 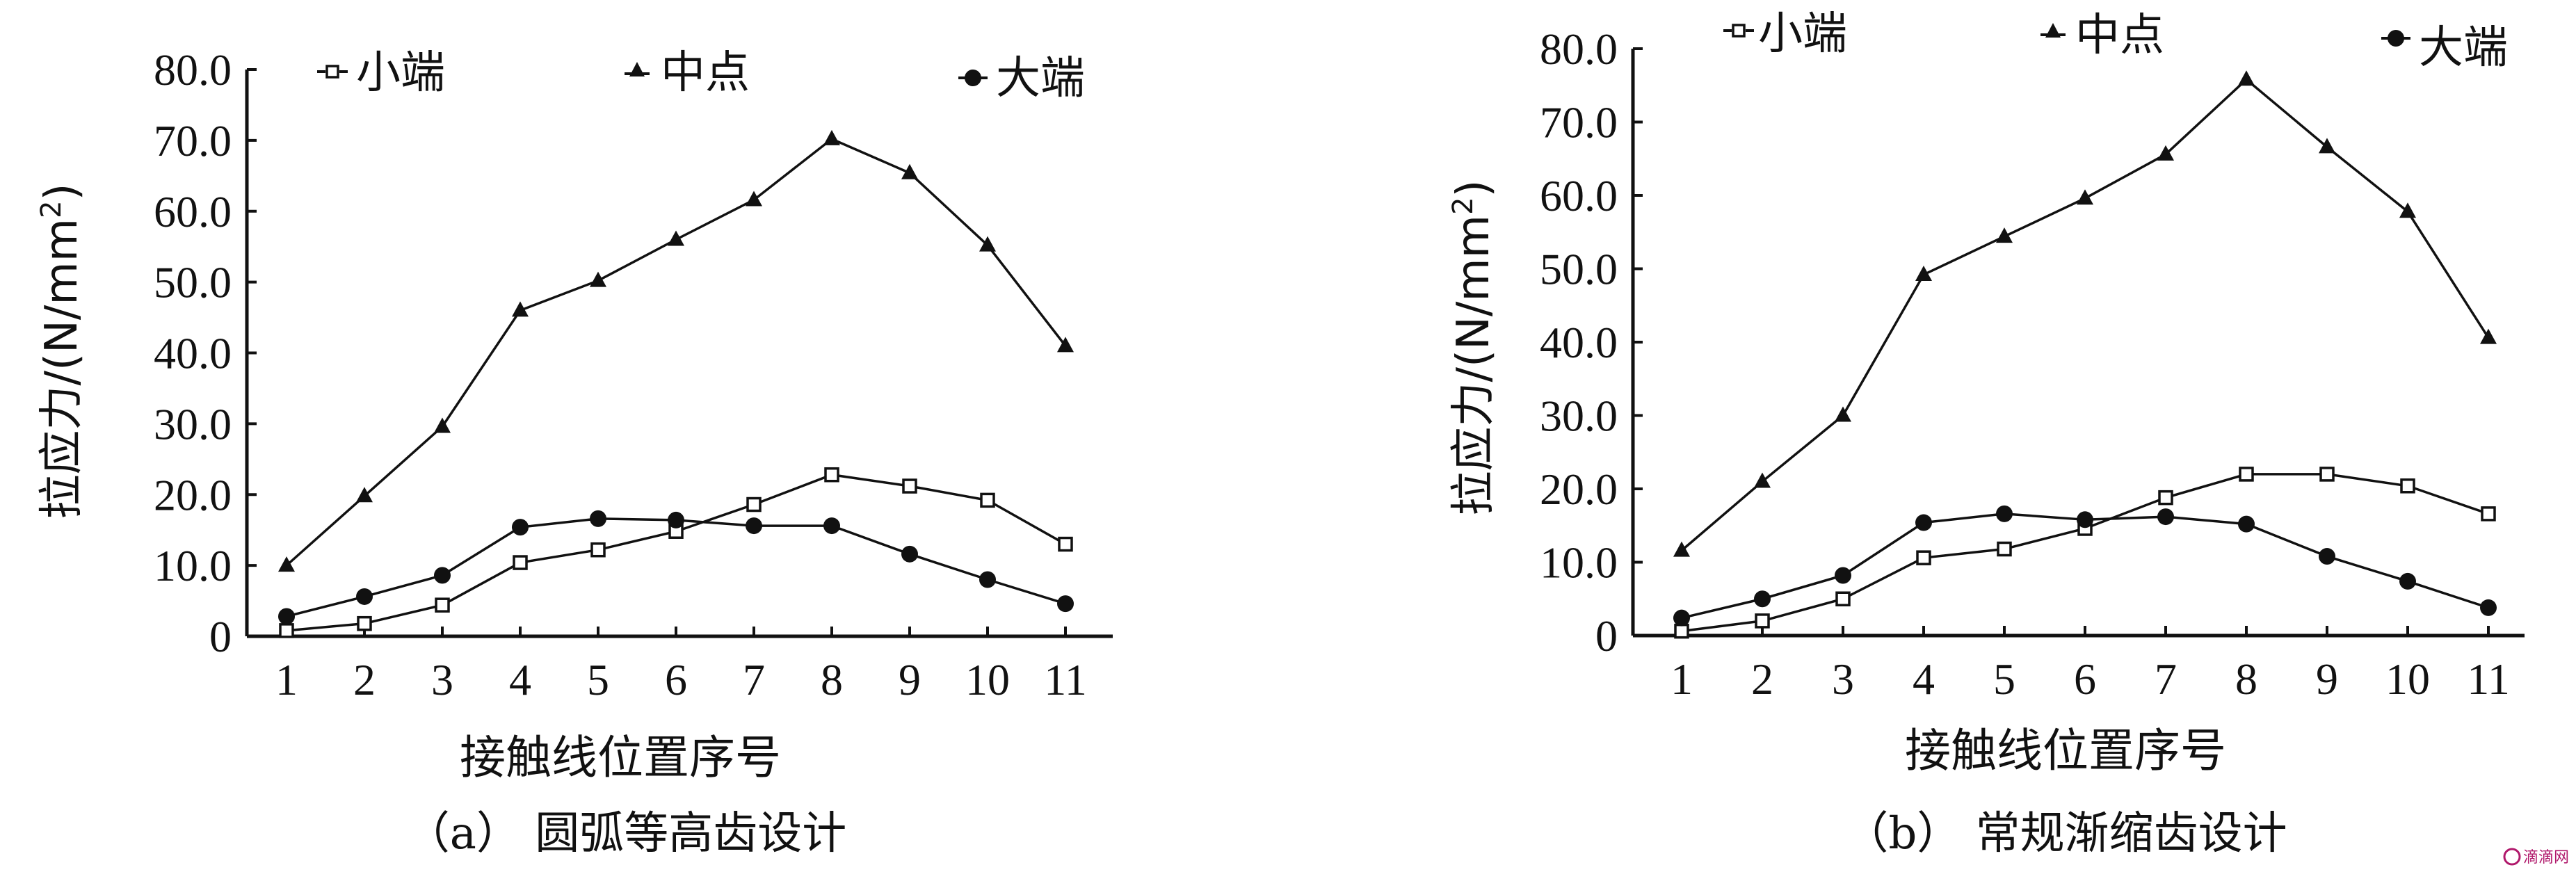 I want to click on x-tick-label: 5, so click(x=598, y=679).